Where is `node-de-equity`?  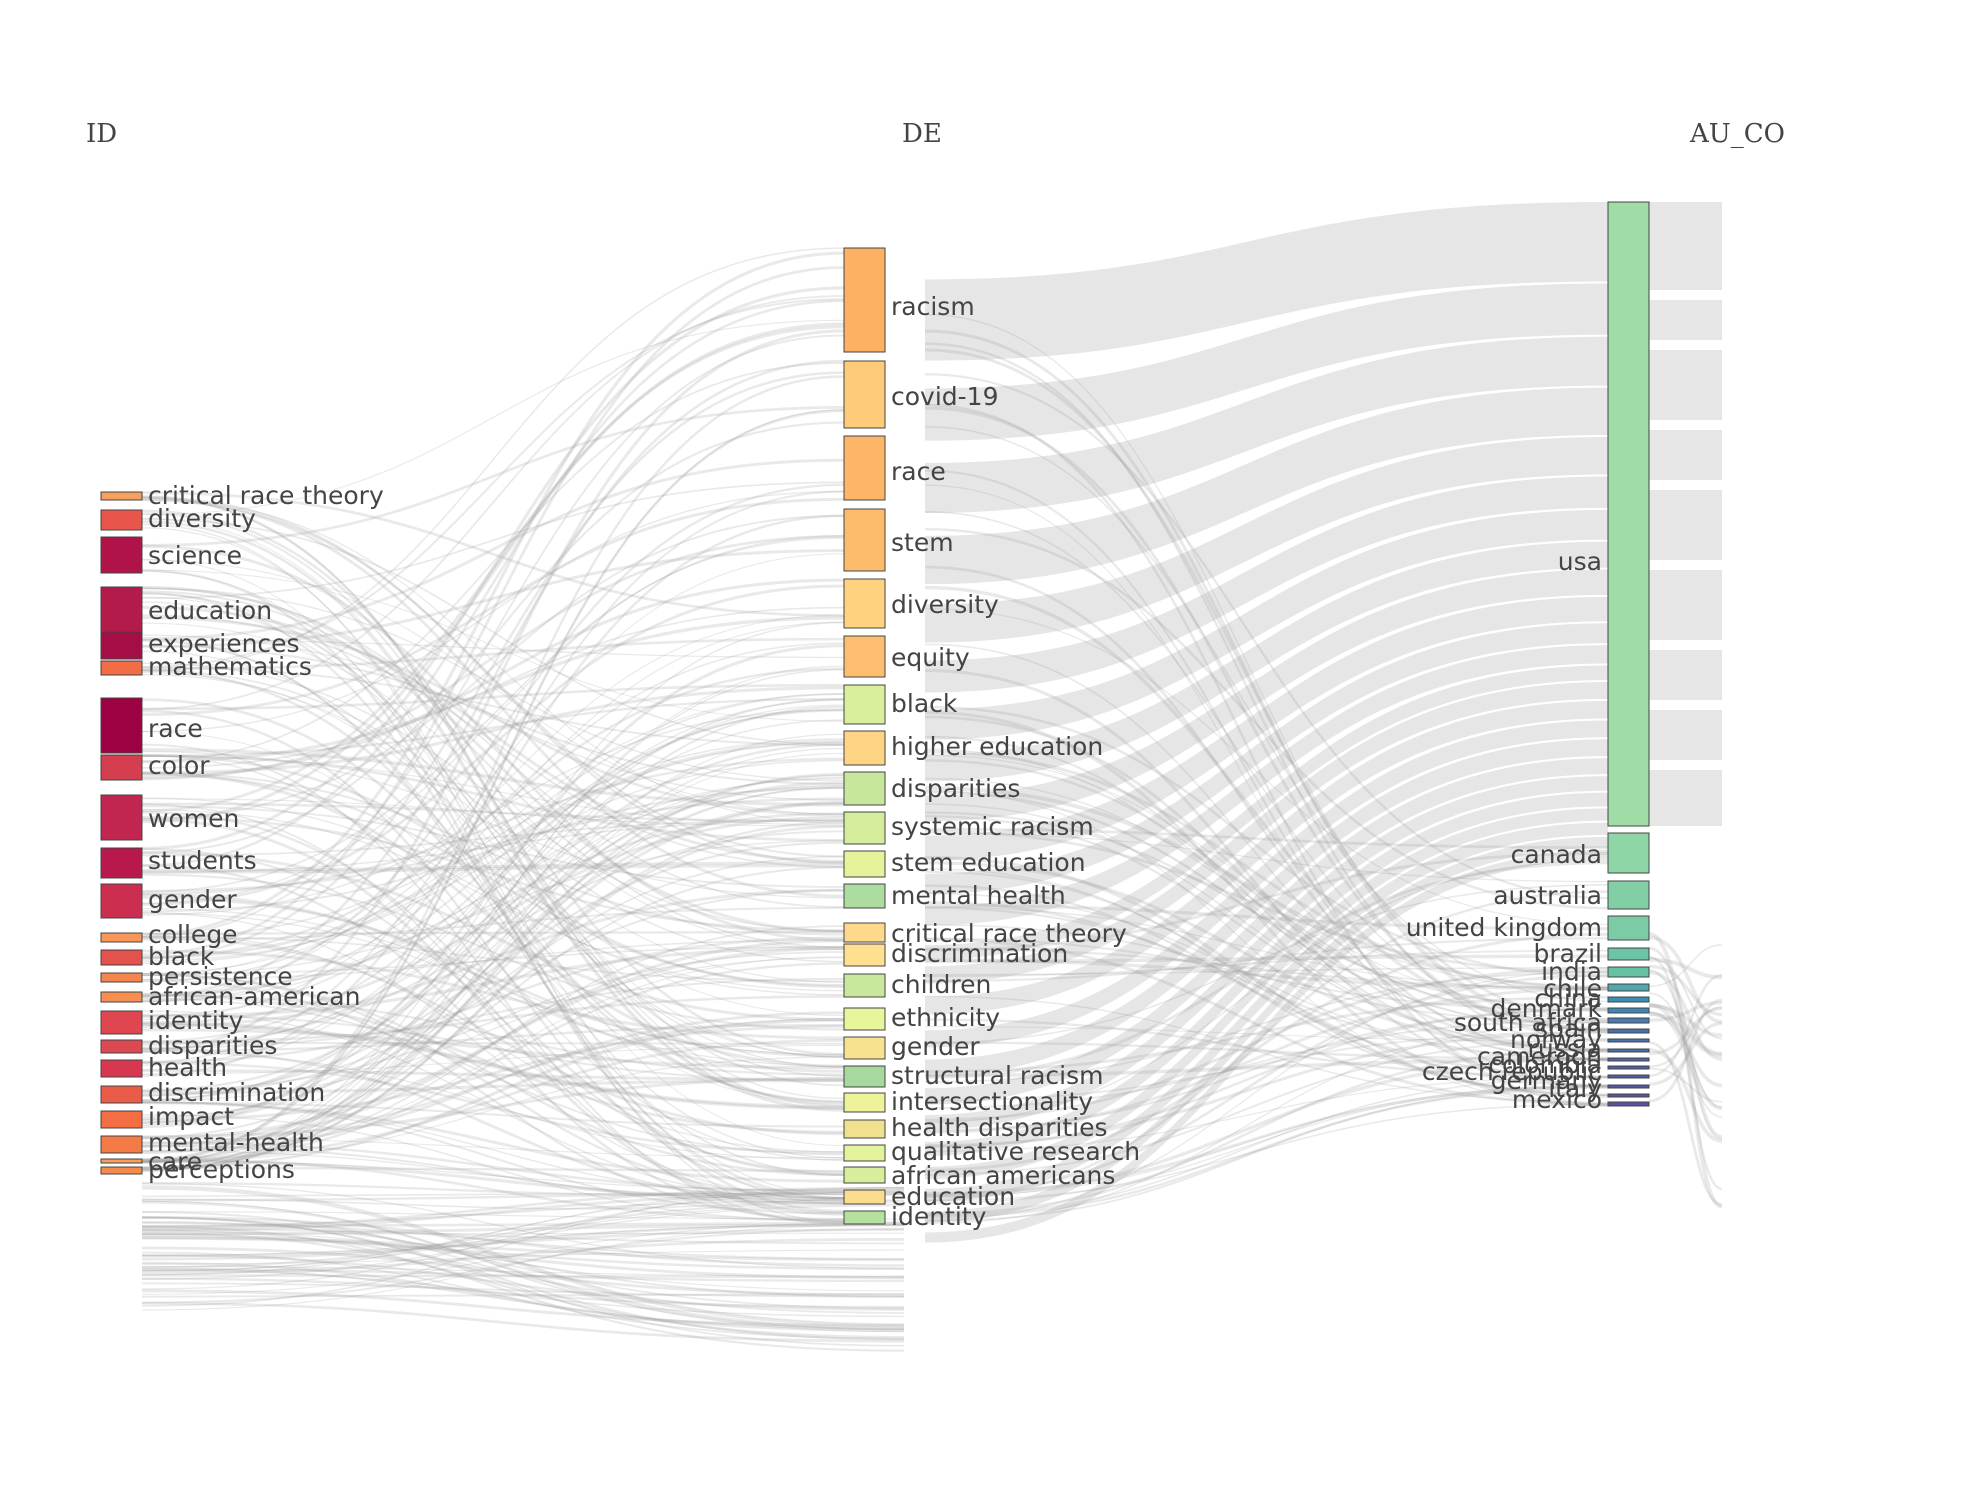 node-de-equity is located at coordinates (864, 656).